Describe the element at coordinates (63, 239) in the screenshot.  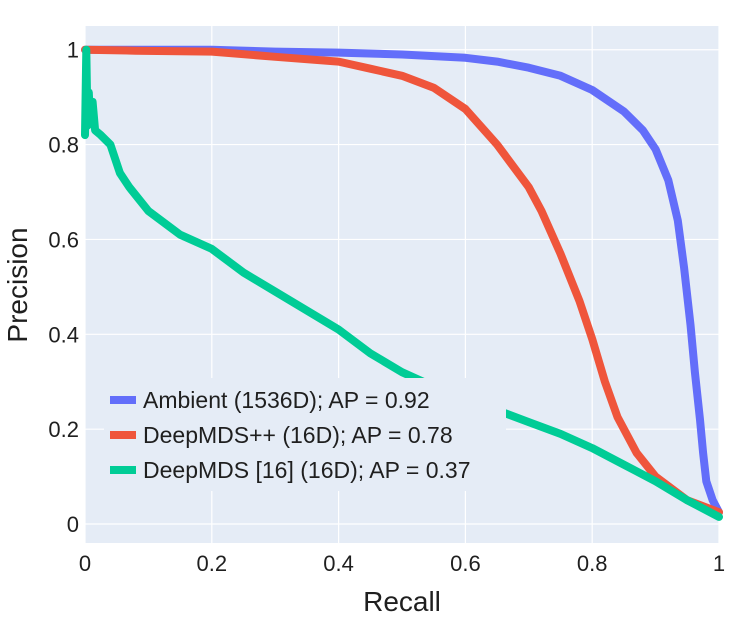
I see `y-tick-label: 0.6` at that location.